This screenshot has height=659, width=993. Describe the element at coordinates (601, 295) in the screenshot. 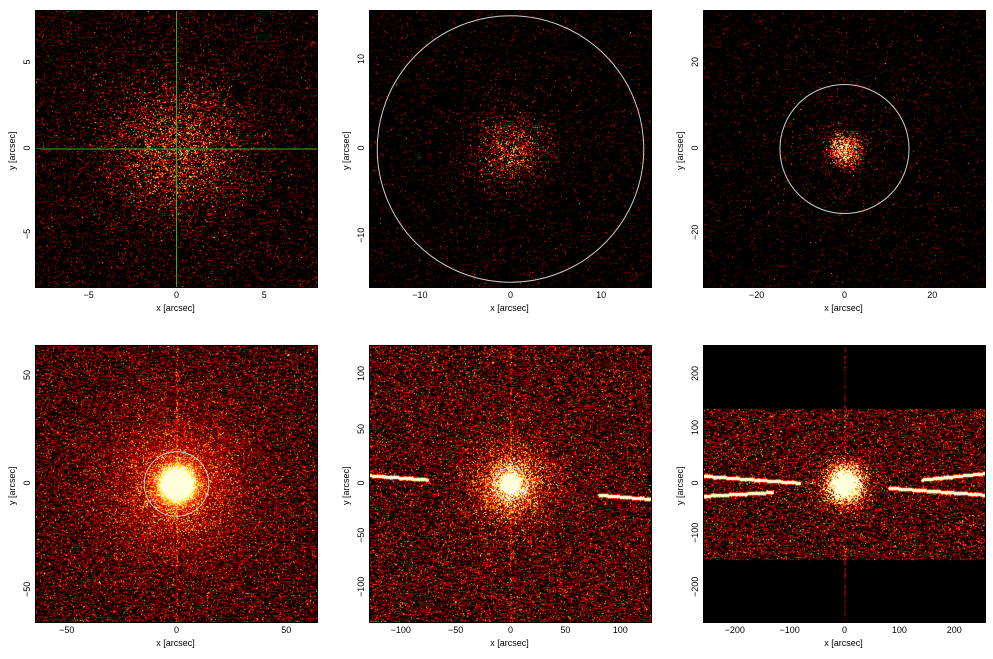

I see `x-tick-label: 10` at that location.